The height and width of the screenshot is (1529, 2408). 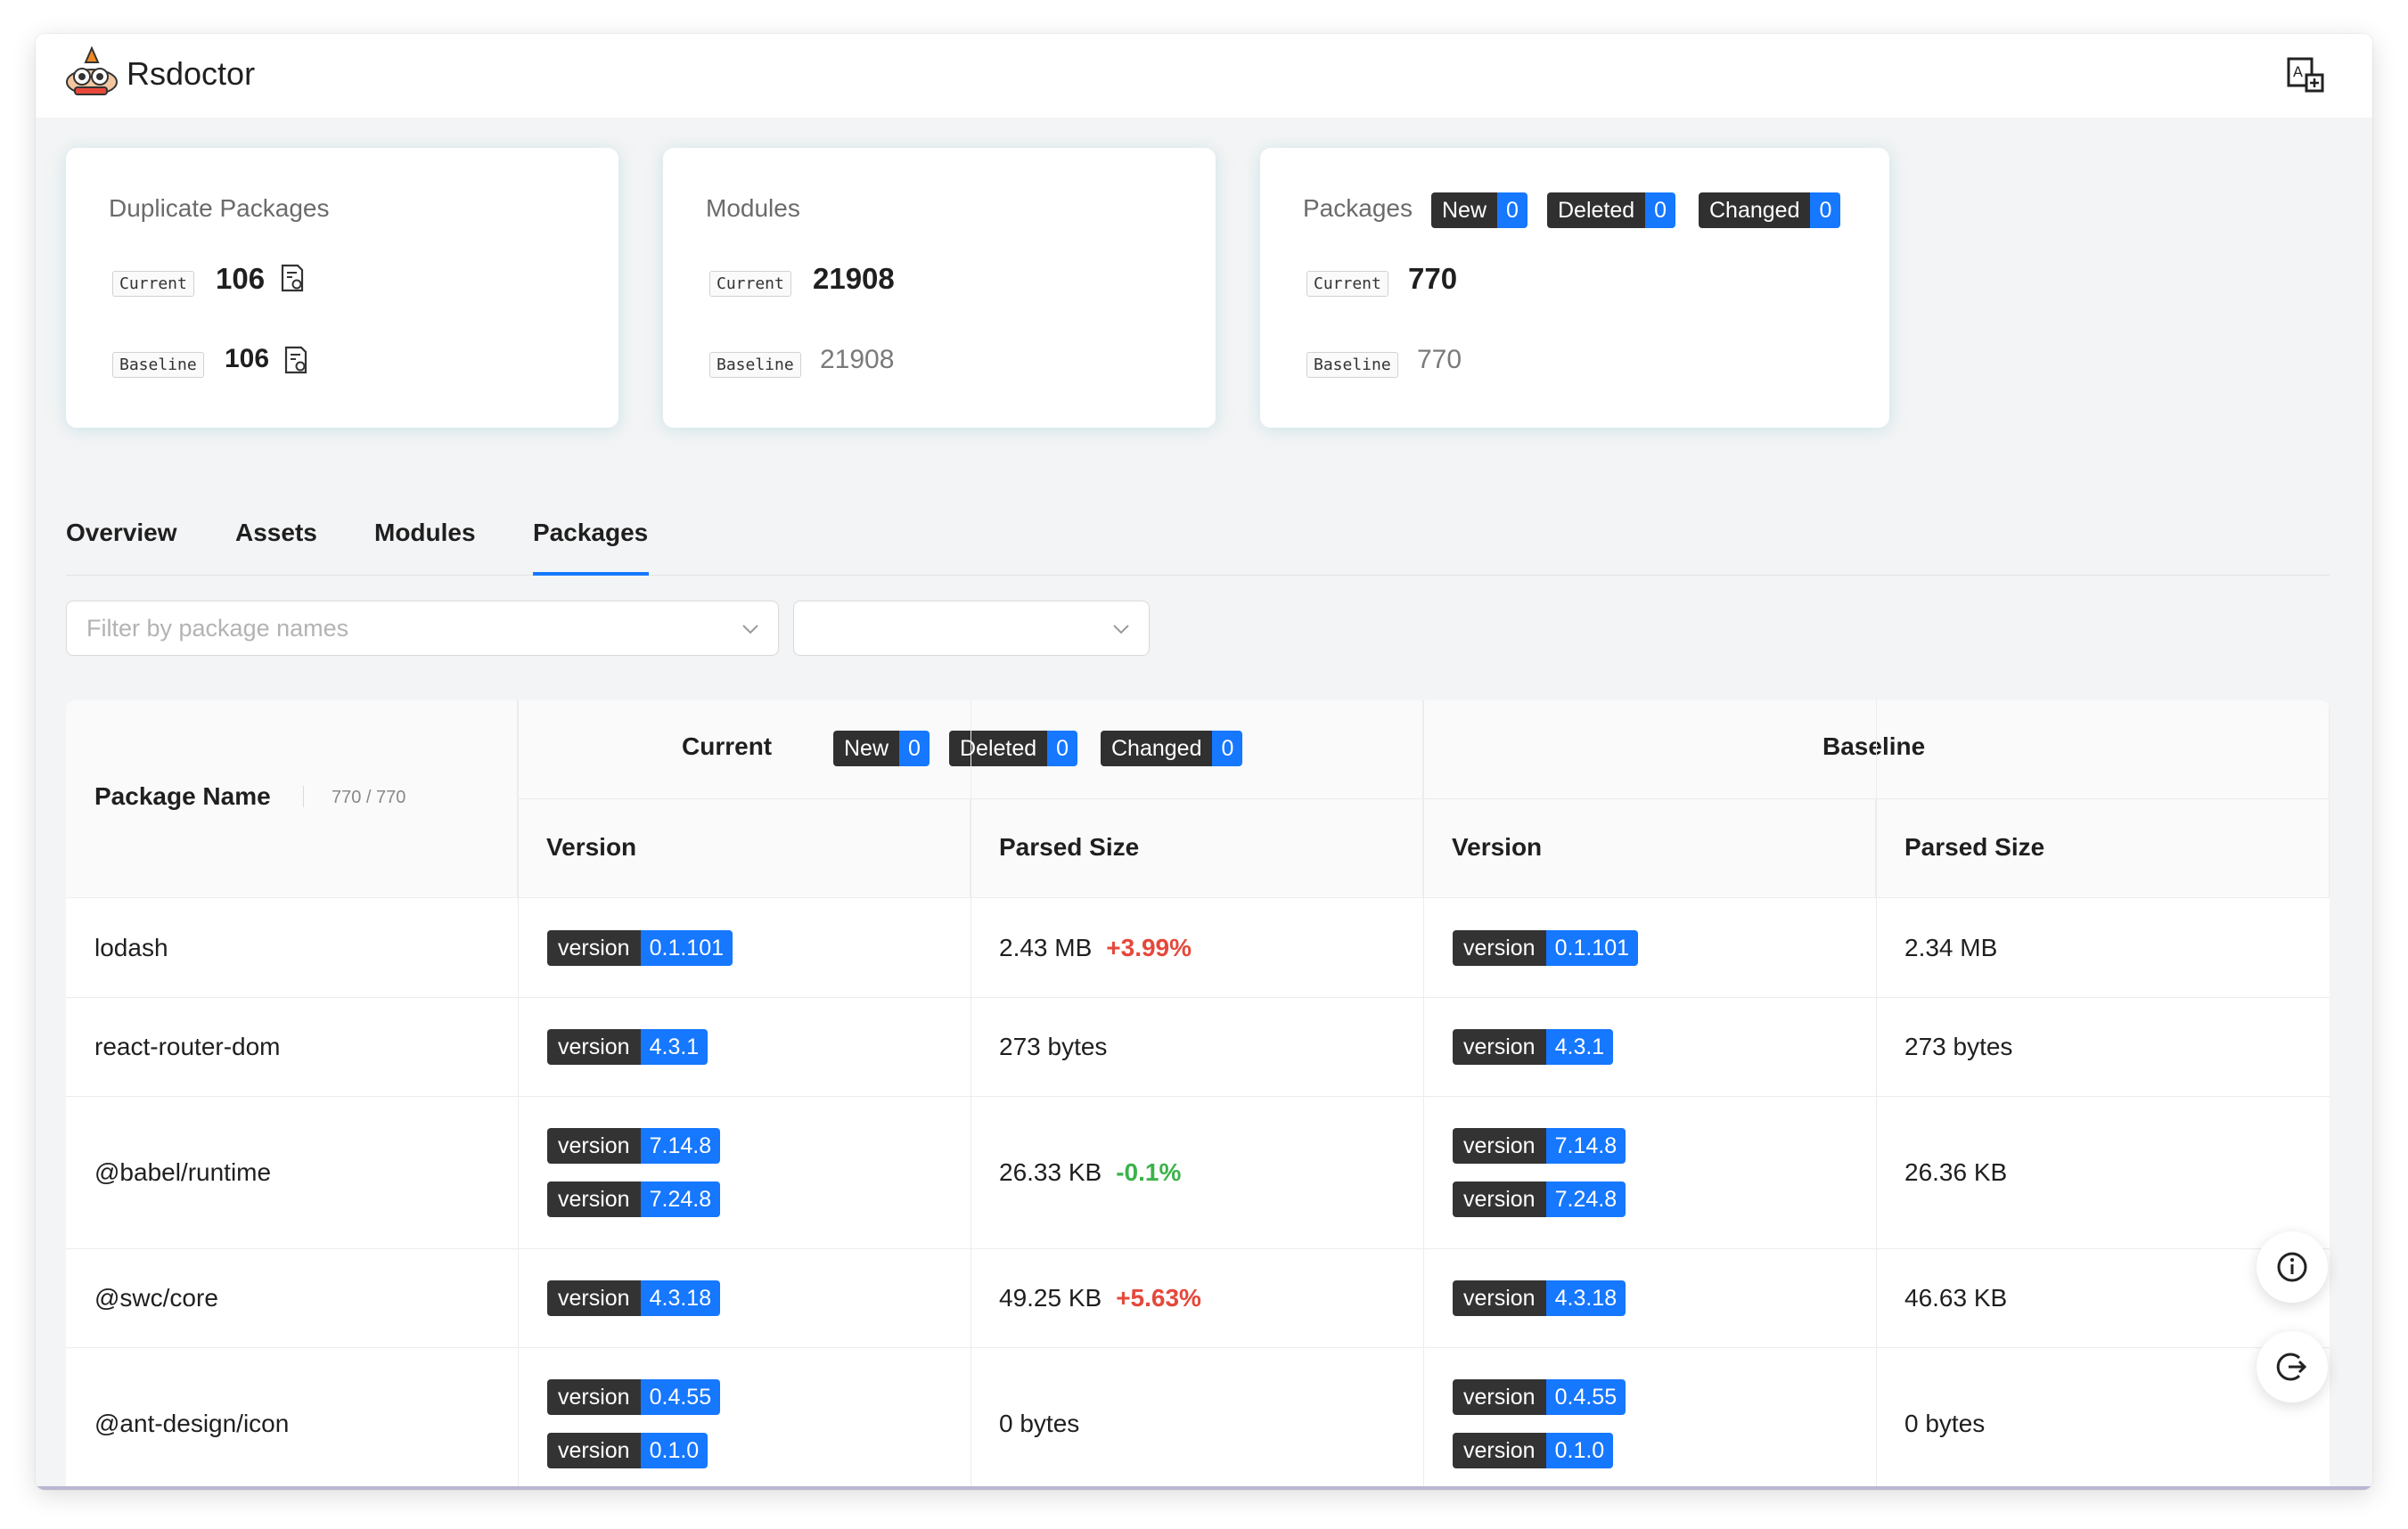 I want to click on package-name: @babel/runtime, so click(x=183, y=1172).